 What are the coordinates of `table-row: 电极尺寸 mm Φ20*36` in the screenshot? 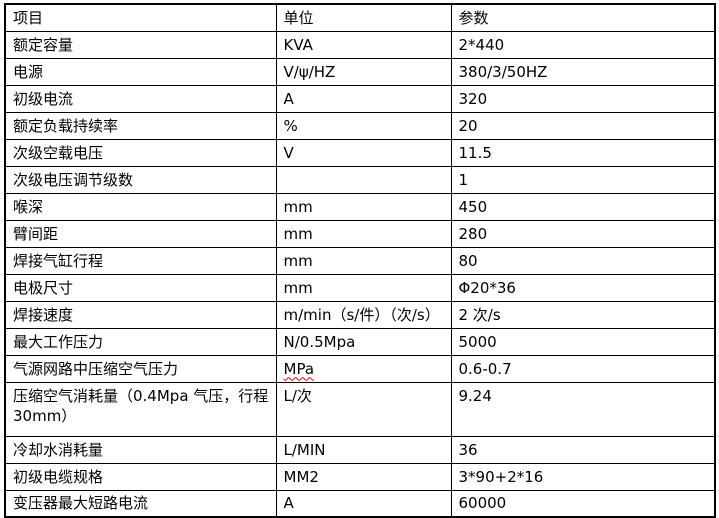 It's located at (360, 287).